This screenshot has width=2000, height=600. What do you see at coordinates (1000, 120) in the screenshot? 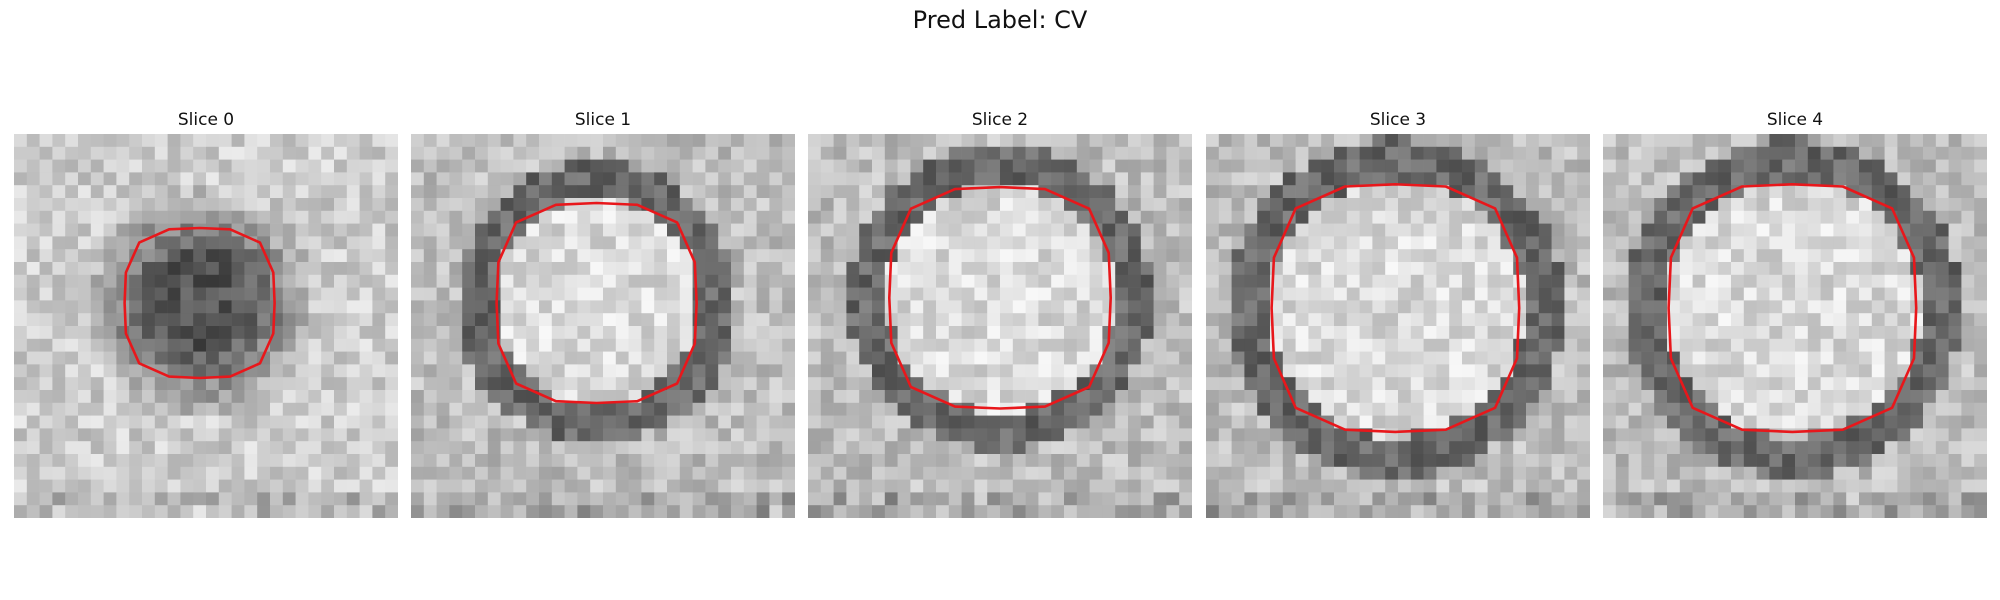
I see `slice-title-2: Slice 2` at bounding box center [1000, 120].